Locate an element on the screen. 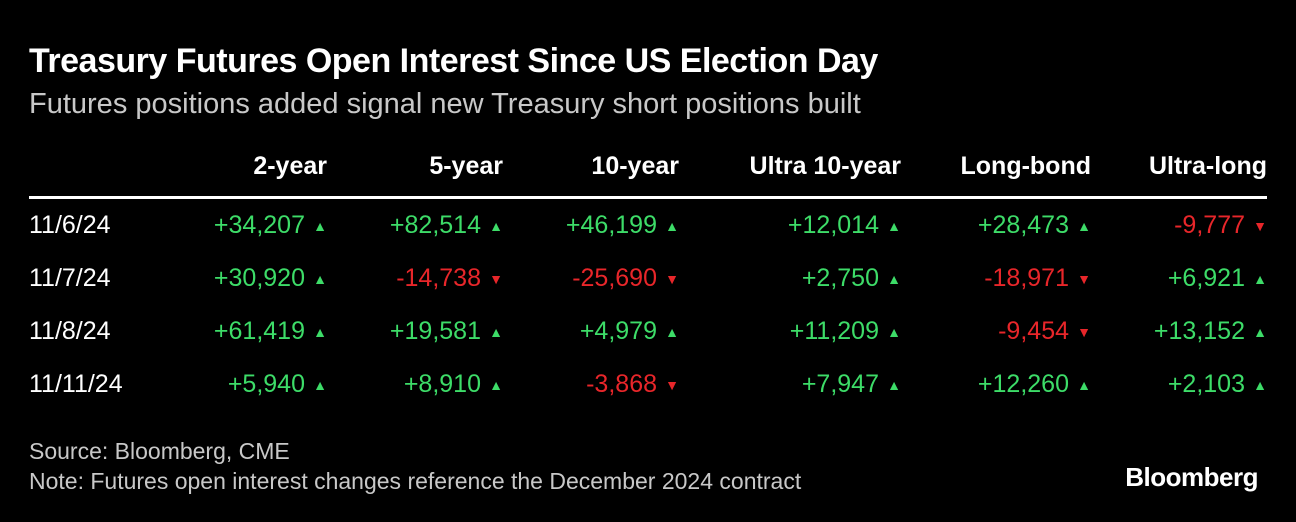 The width and height of the screenshot is (1296, 522). cell-value: +8,910 is located at coordinates (442, 384).